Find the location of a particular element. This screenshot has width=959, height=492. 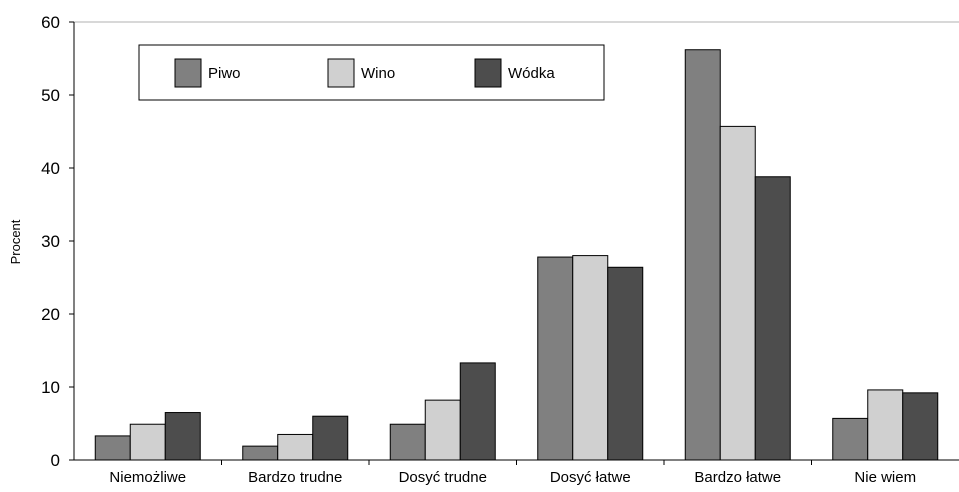

x-tick-label: Bardzo łatwe is located at coordinates (737, 477).